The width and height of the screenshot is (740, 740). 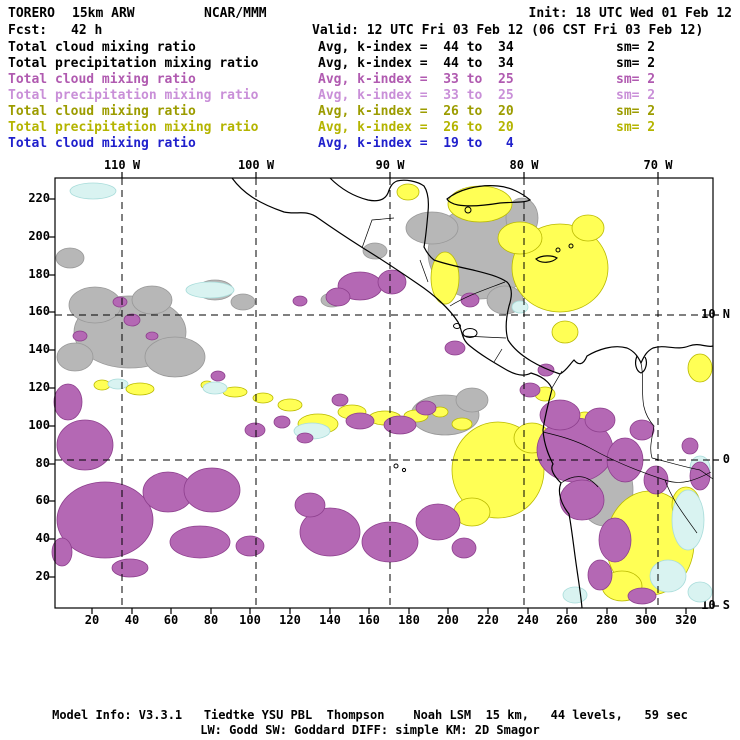 What do you see at coordinates (39, 236) in the screenshot?
I see `axis-label-y: 200` at bounding box center [39, 236].